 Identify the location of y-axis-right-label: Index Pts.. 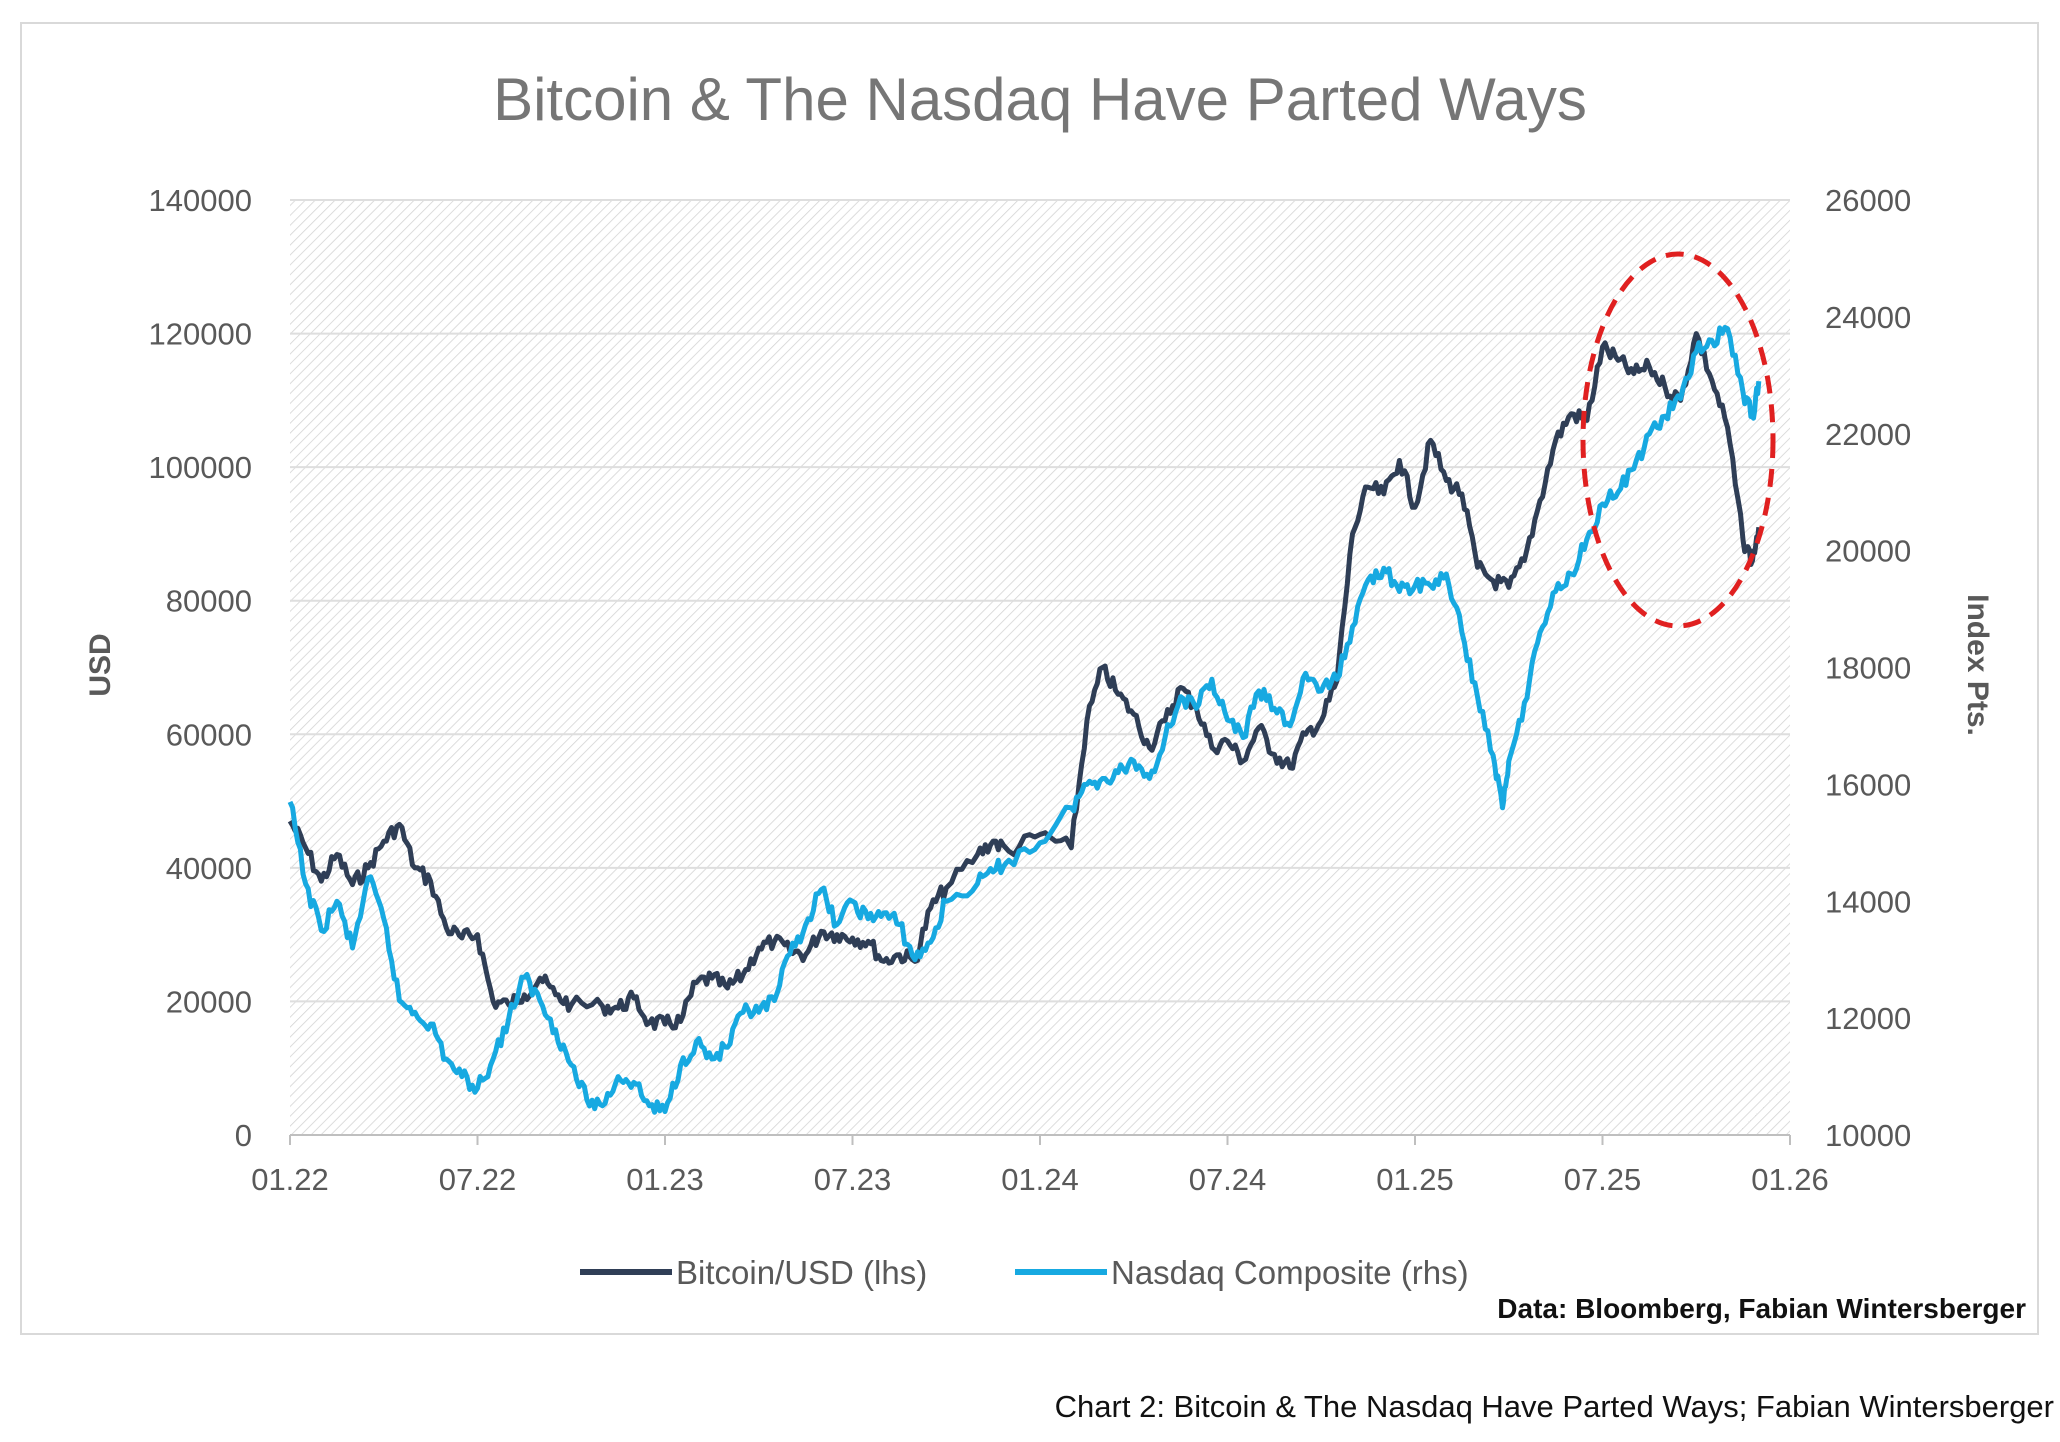
(1977, 665).